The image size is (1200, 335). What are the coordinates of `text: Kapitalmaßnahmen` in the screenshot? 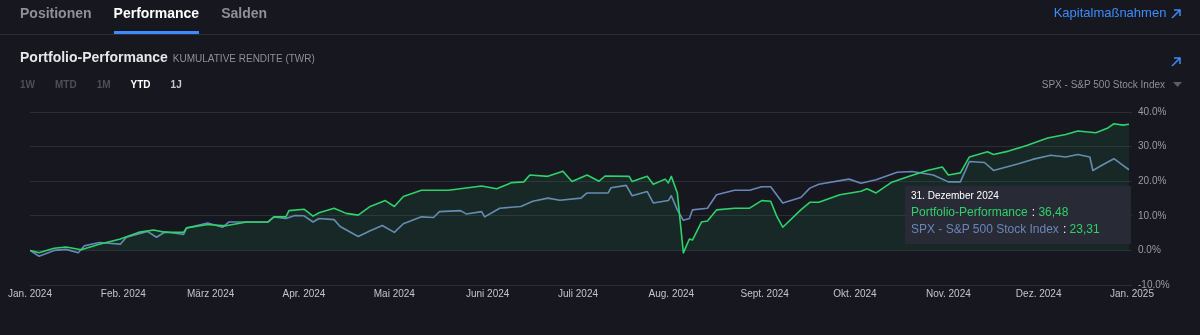 It's located at (1110, 12).